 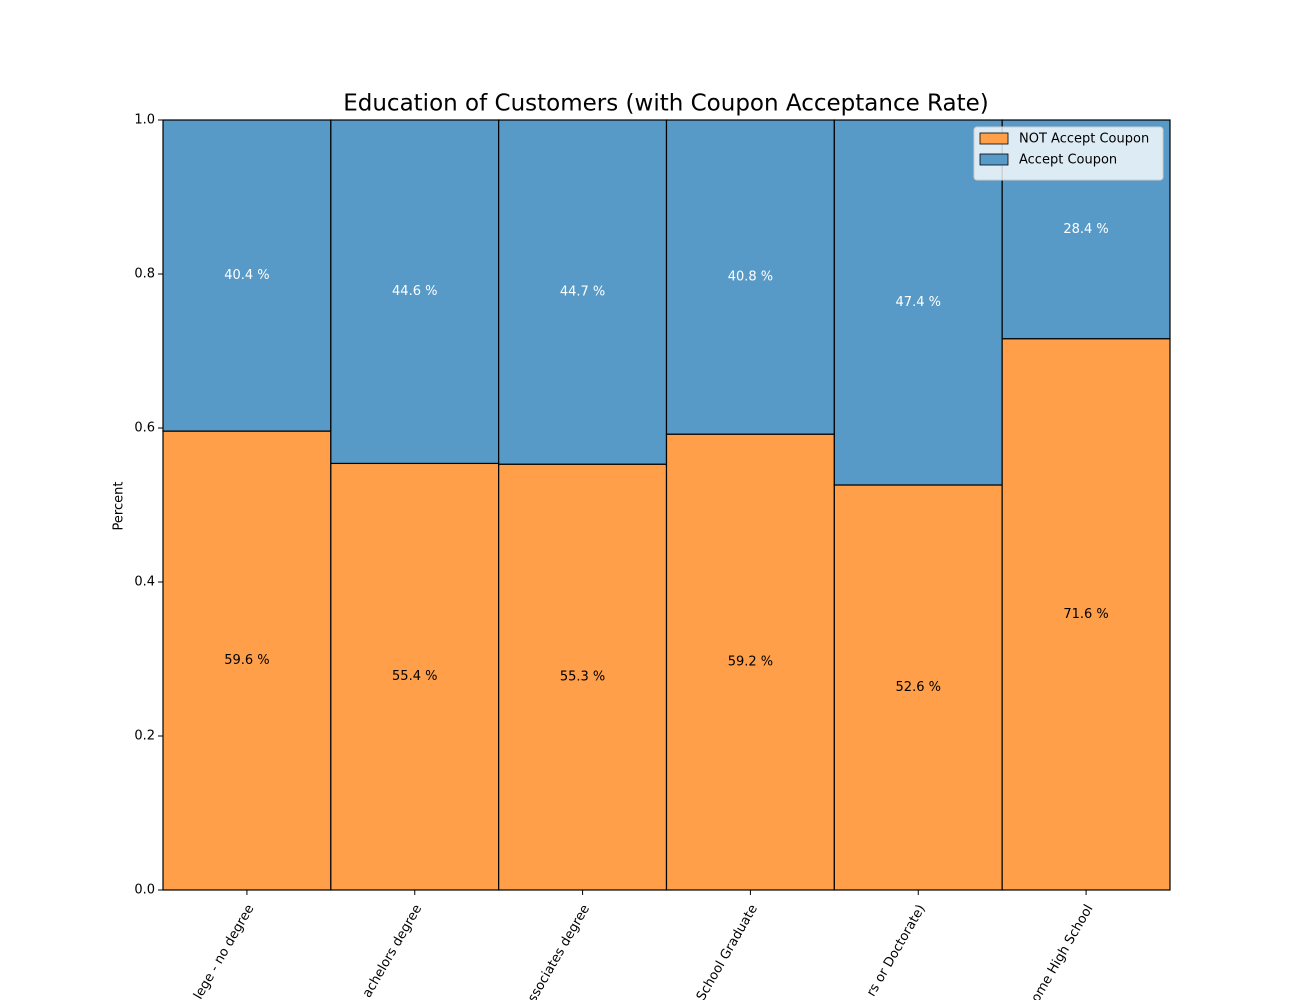 What do you see at coordinates (1068, 160) in the screenshot?
I see `legend-label: Accept Coupon` at bounding box center [1068, 160].